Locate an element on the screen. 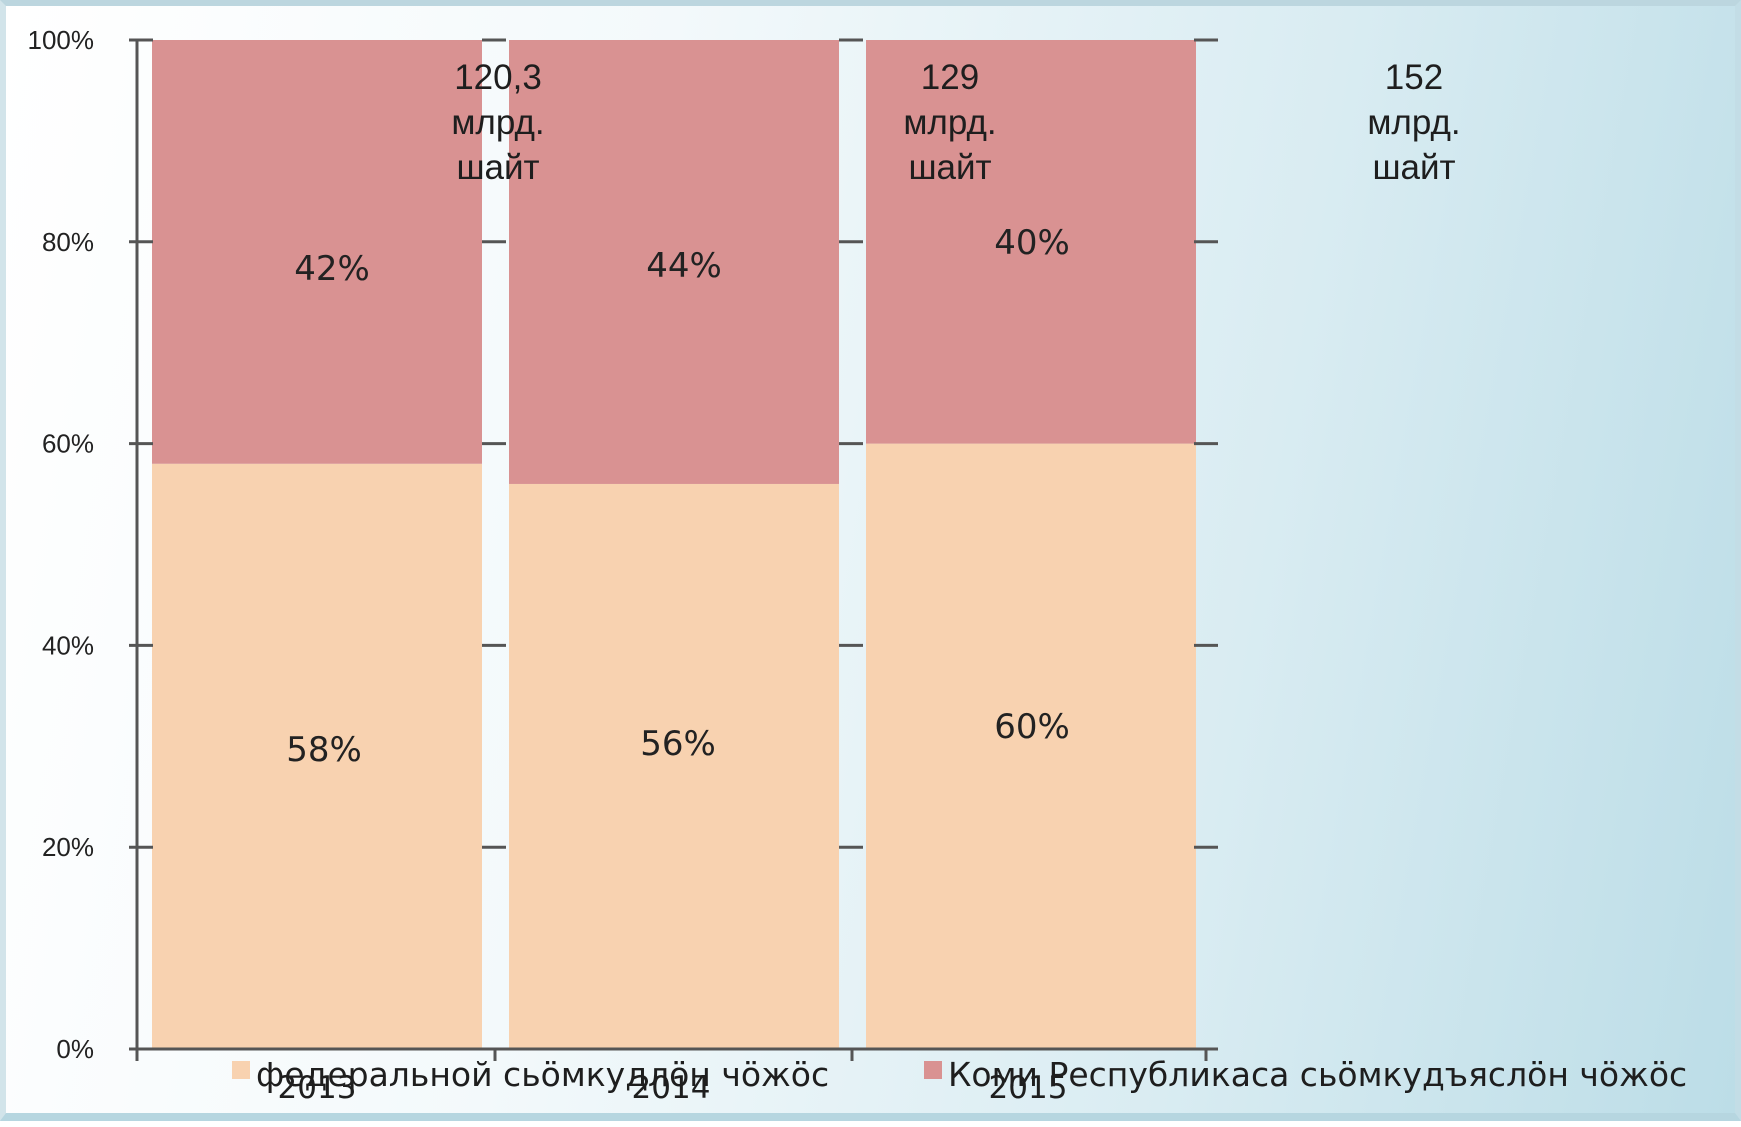 This screenshot has height=1127, width=1741. total-label-2013-line-2: млрд. is located at coordinates (497, 122).